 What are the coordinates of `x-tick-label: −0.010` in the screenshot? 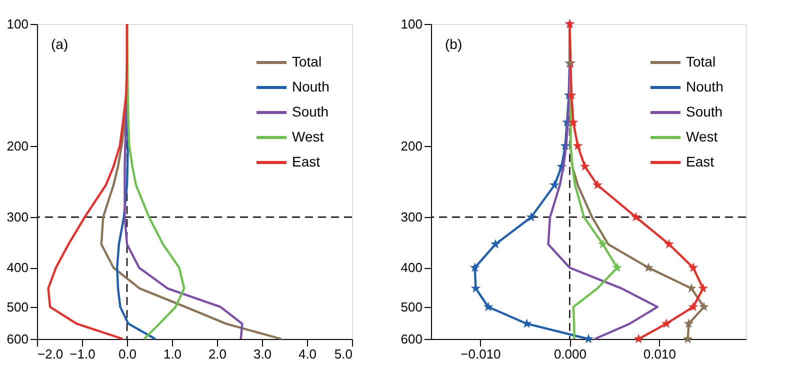 It's located at (480, 354).